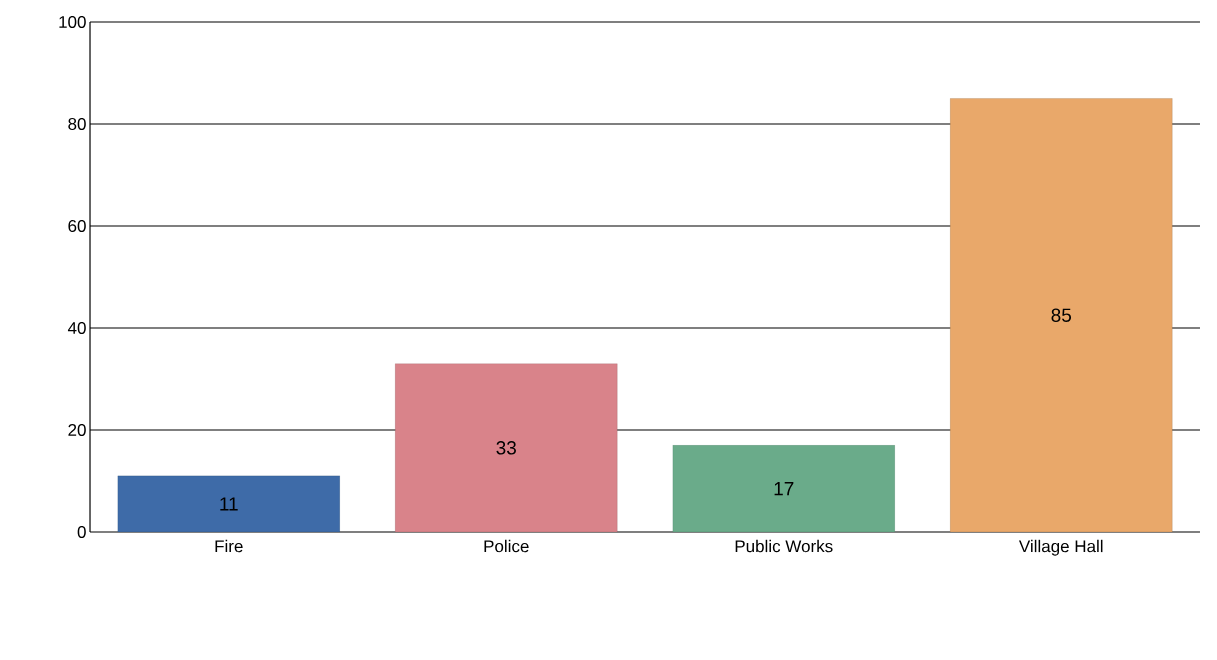 The image size is (1217, 660). Describe the element at coordinates (1061, 315) in the screenshot. I see `data-label: 85` at that location.